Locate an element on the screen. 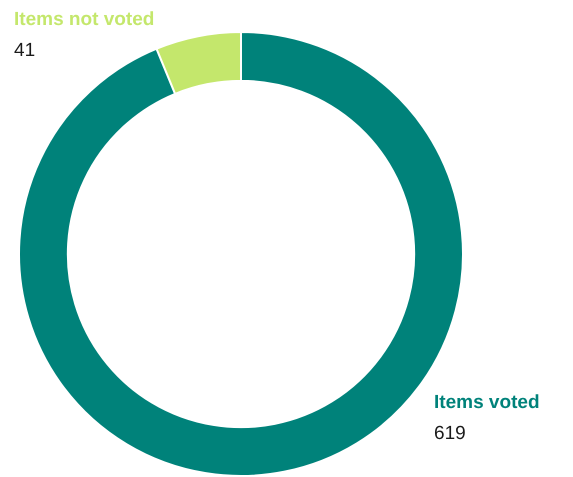 This screenshot has height=477, width=573. data-label: 619 is located at coordinates (450, 433).